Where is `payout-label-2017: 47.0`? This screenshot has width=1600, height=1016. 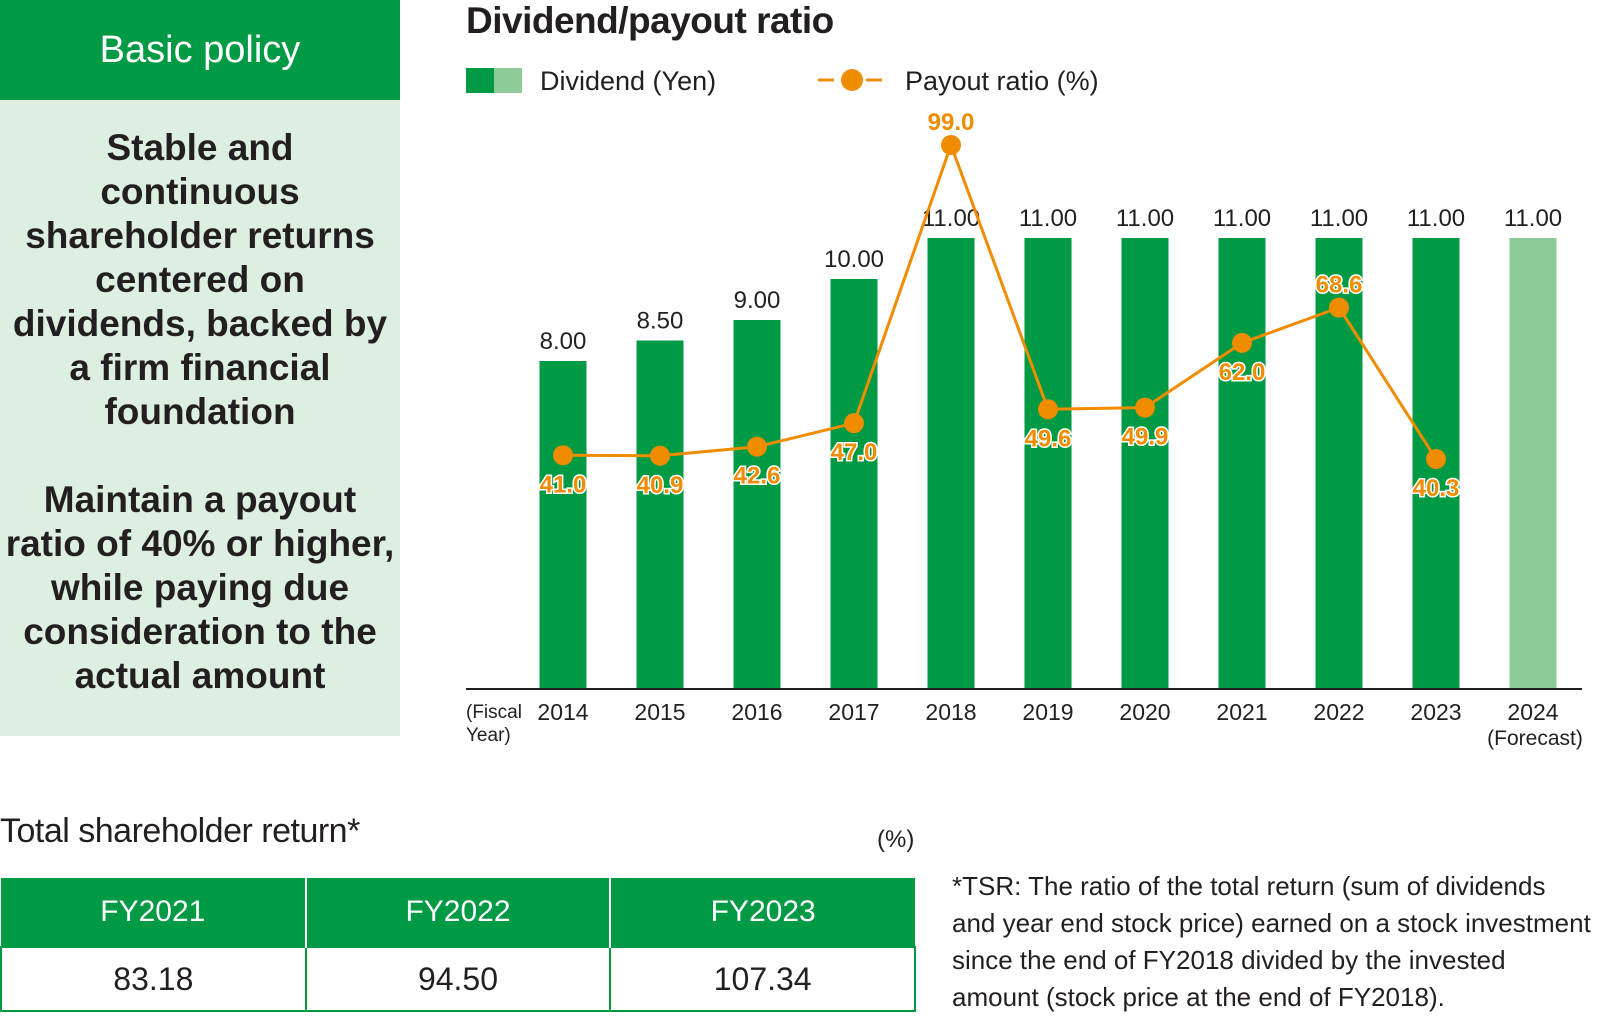 payout-label-2017: 47.0 is located at coordinates (854, 452).